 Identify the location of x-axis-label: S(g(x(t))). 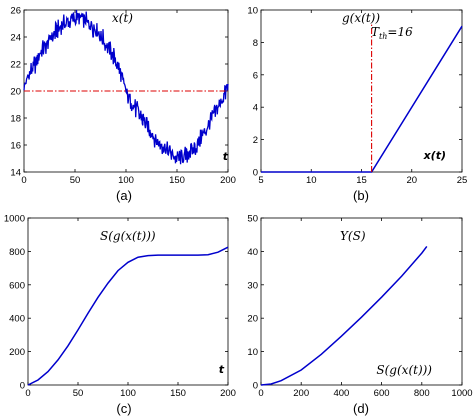
(404, 370).